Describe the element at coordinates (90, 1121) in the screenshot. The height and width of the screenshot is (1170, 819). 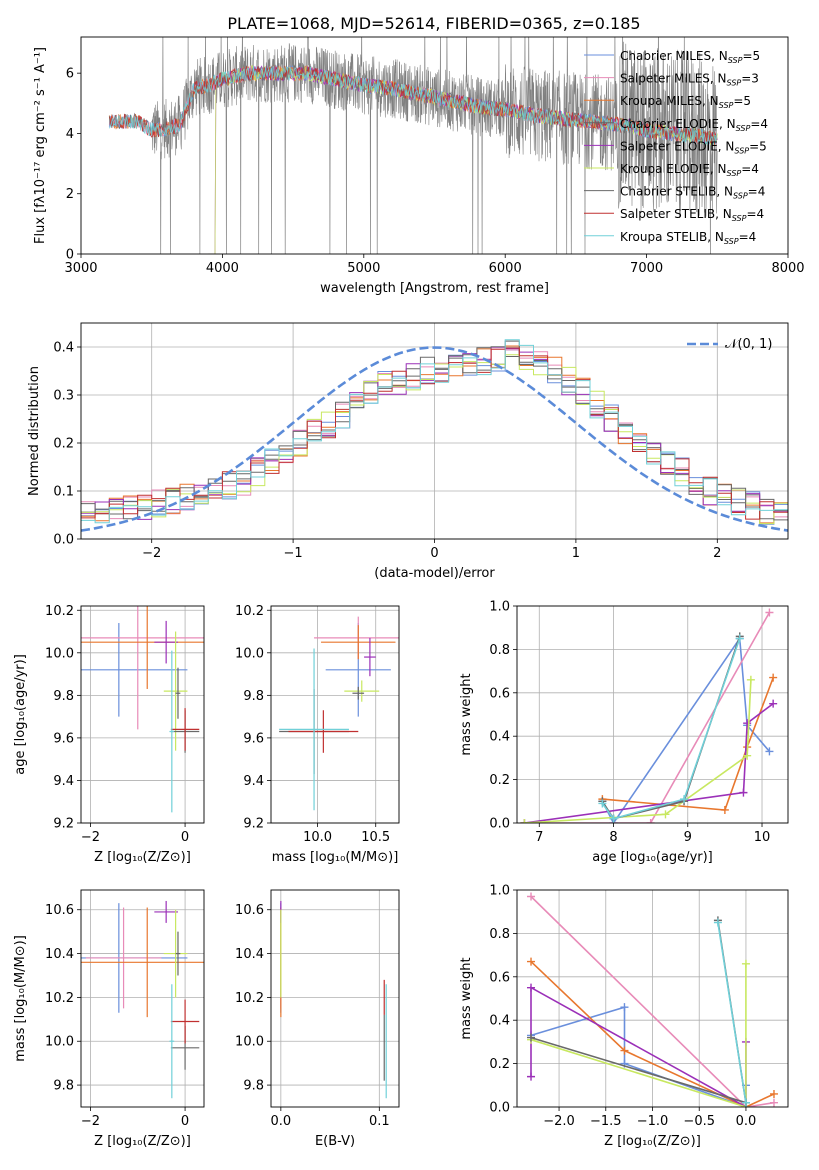
I see `mass-vs-Z-xtick-label: −2` at that location.